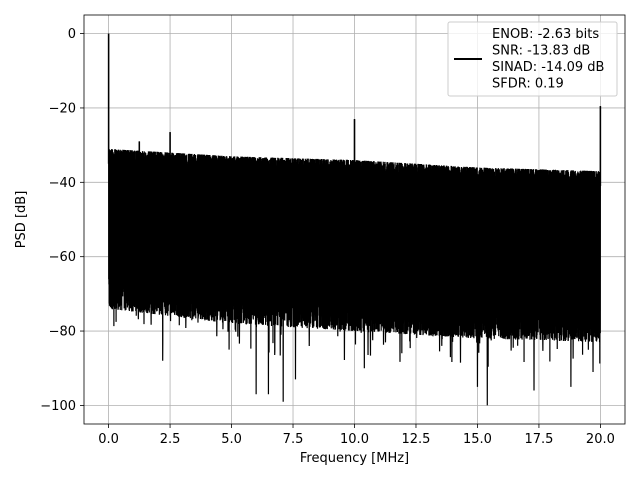 This screenshot has height=480, width=640. I want to click on x-axis-label: Frequency [MHz], so click(354, 458).